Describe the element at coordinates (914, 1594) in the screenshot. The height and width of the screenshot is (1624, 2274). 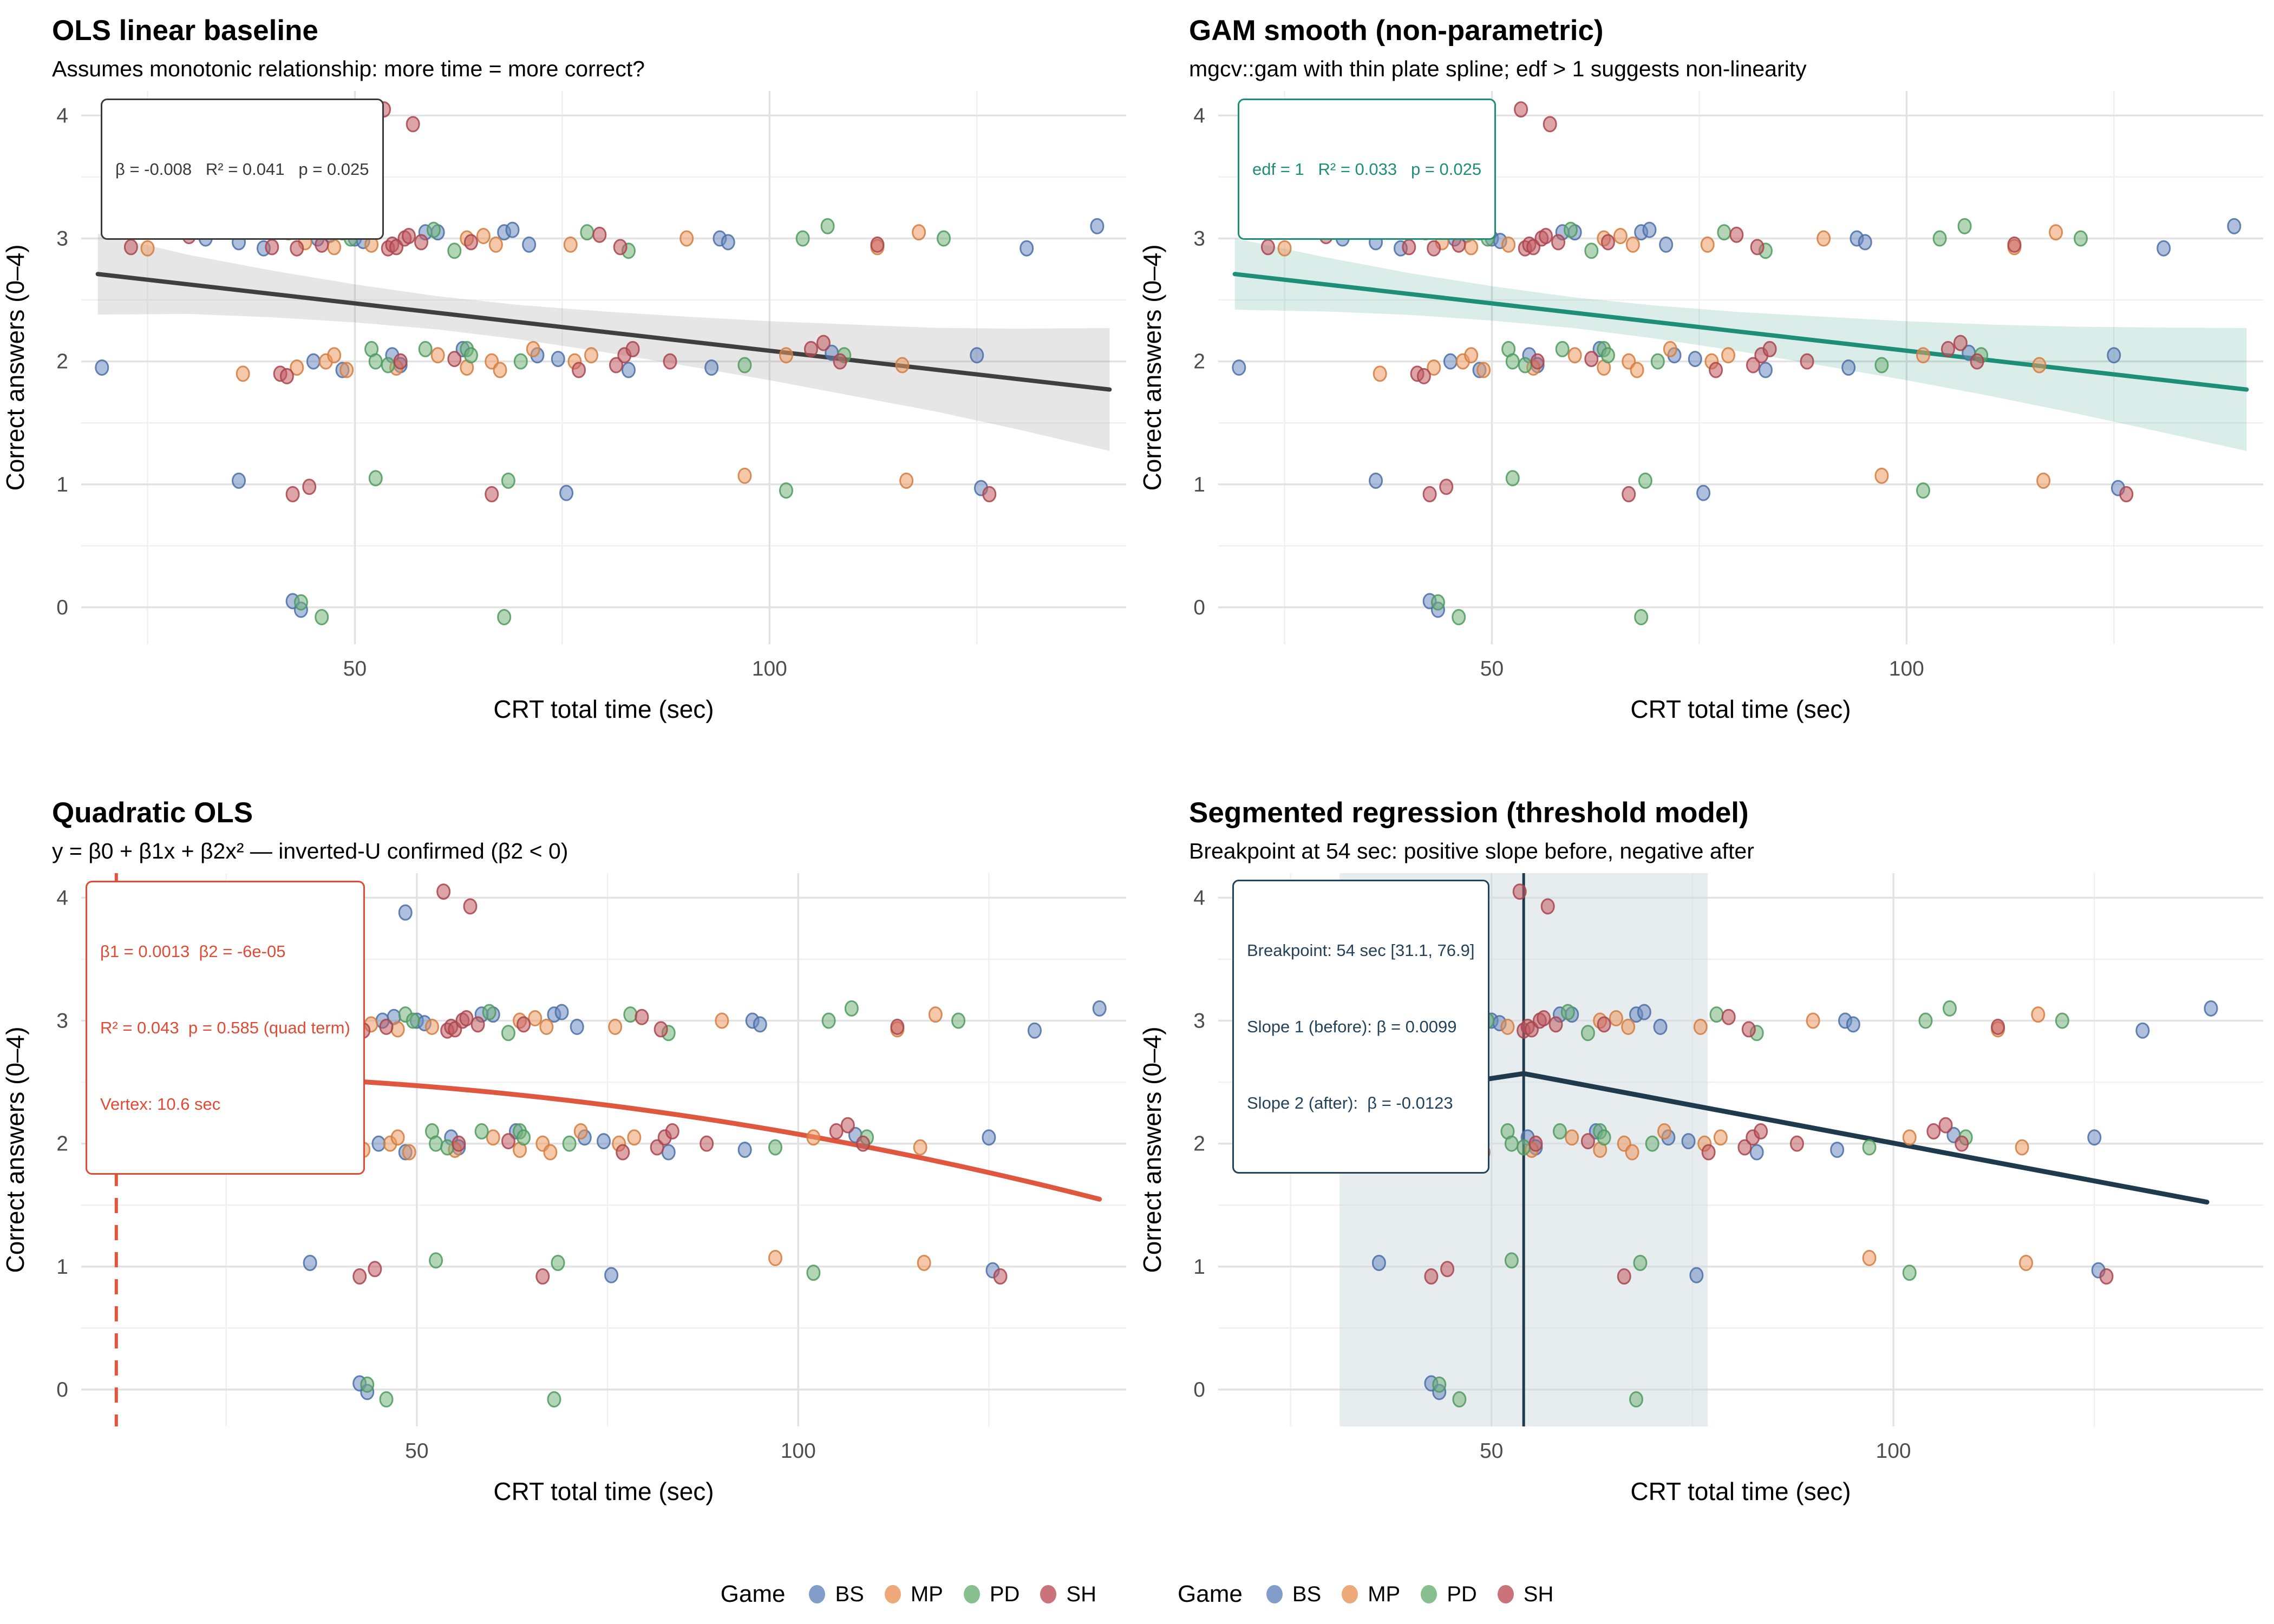
I see `legend-item-mp: MP` at that location.